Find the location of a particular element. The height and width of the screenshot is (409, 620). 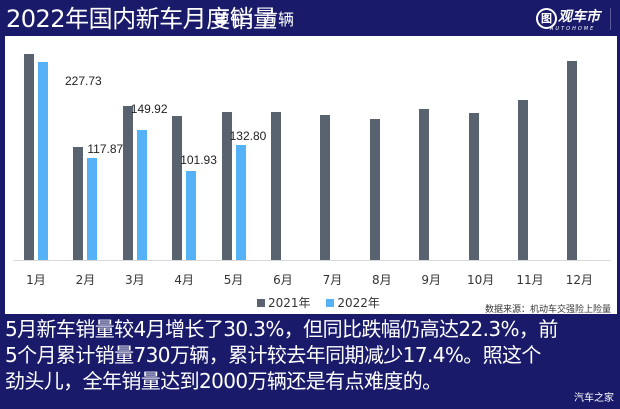

caption-line: 劲头儿，全年销量达到2000万辆还是有点难度的。 is located at coordinates (223, 381).